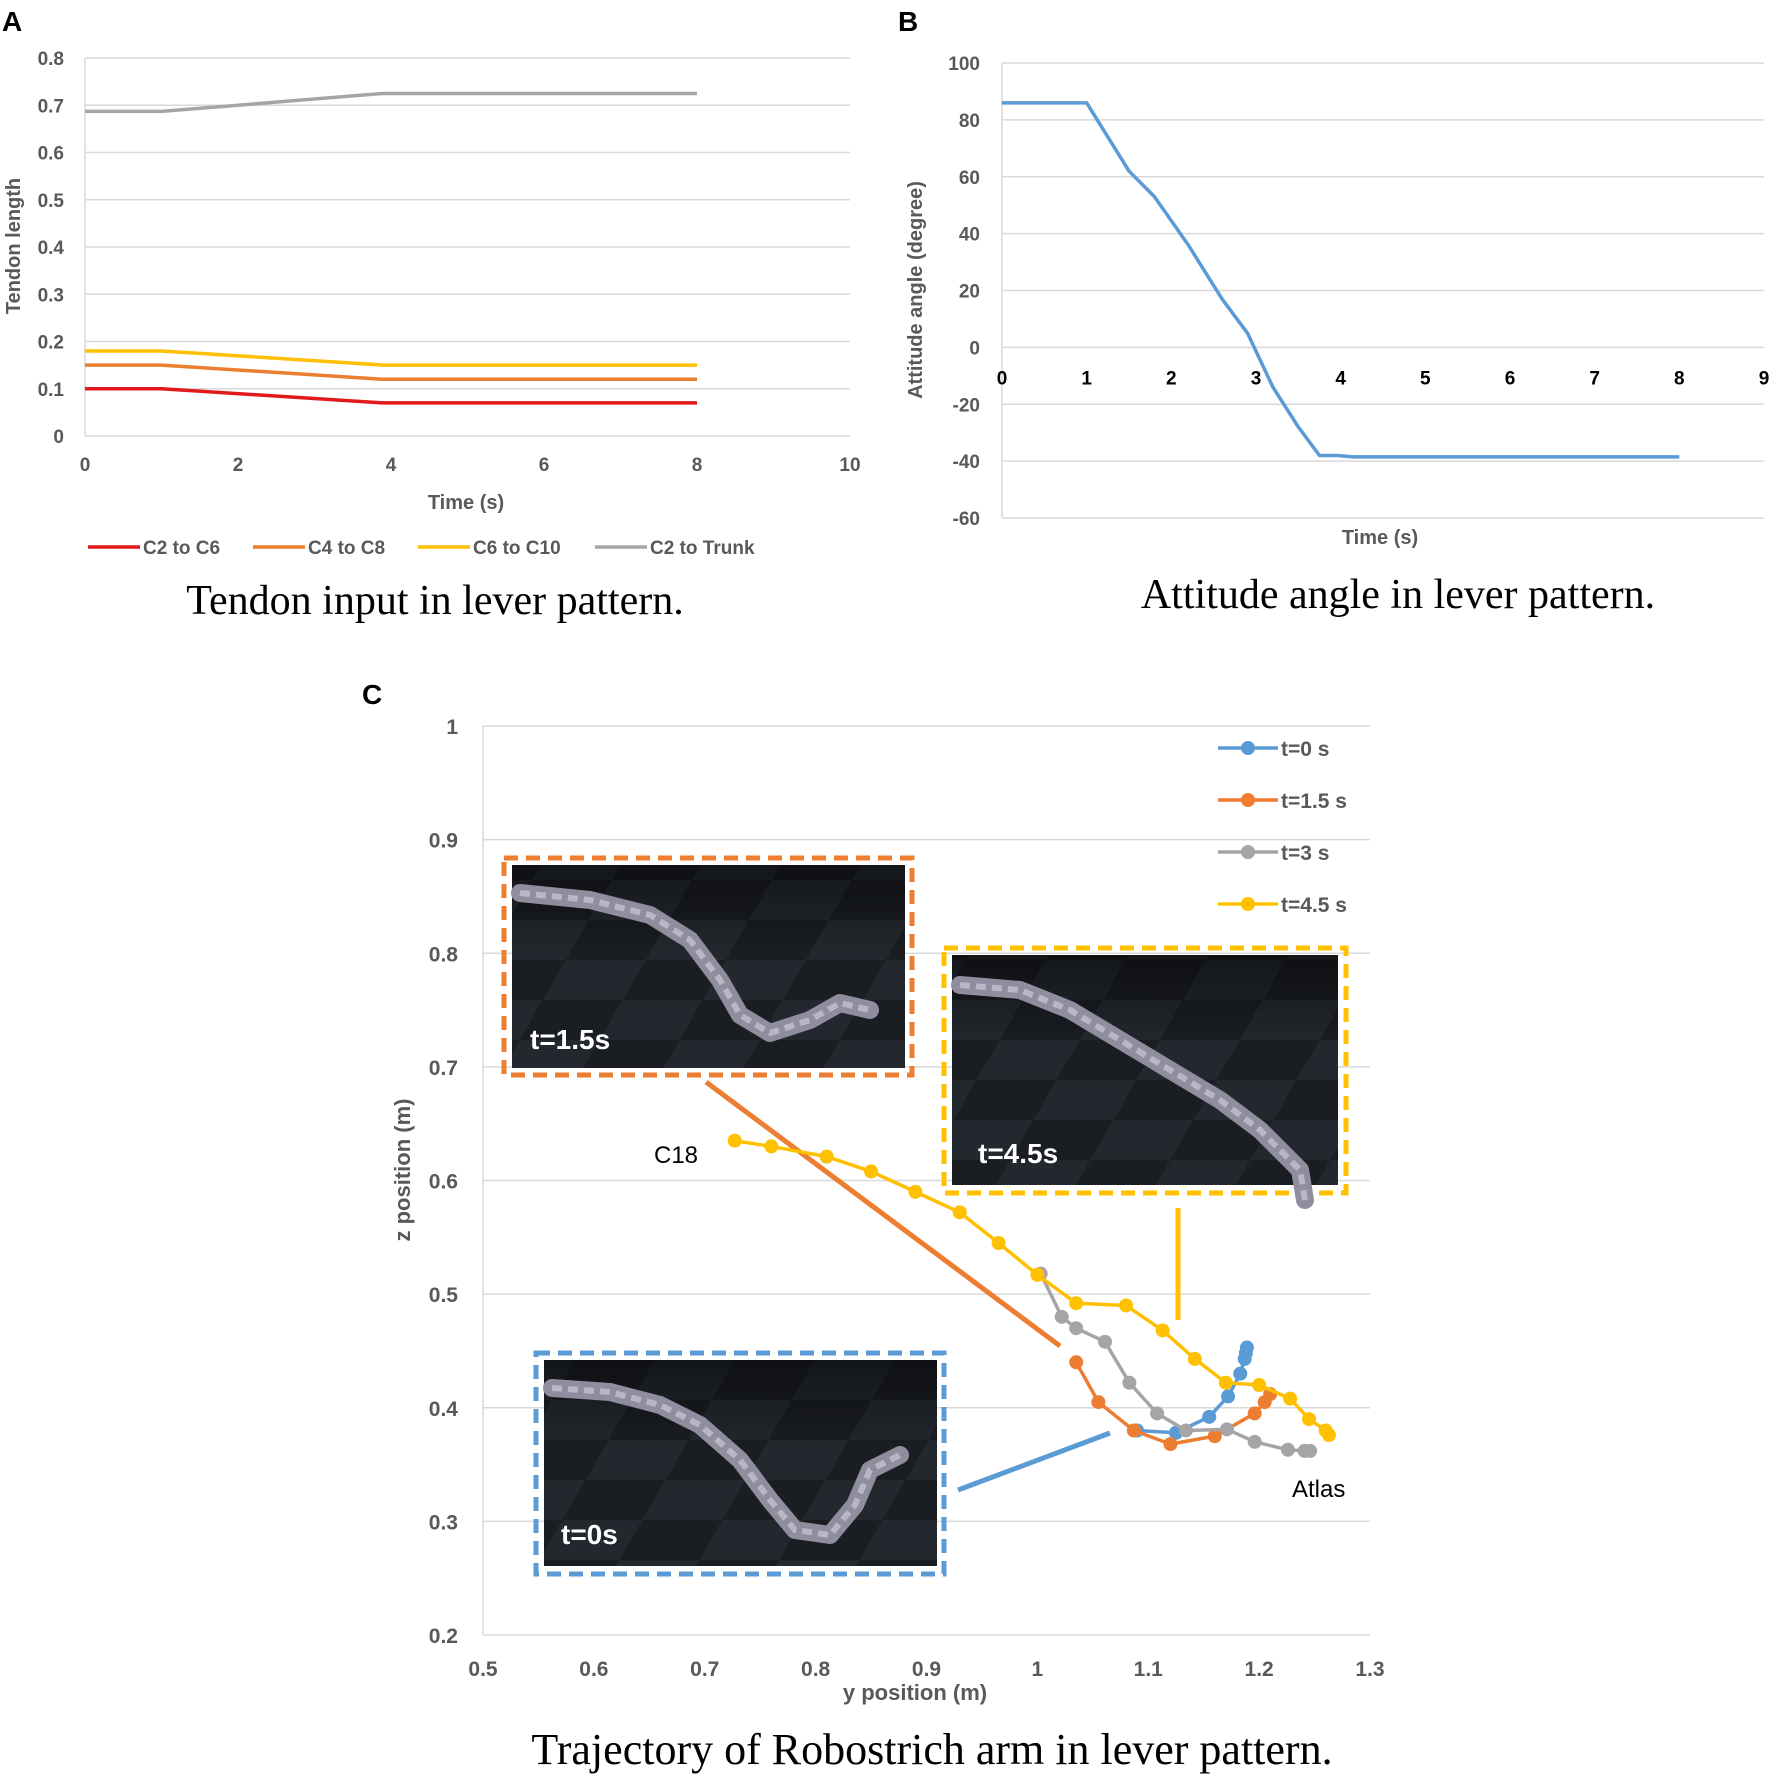  Describe the element at coordinates (1398, 595) in the screenshot. I see `panel-b-caption: Attitude angle in lever pattern.` at that location.